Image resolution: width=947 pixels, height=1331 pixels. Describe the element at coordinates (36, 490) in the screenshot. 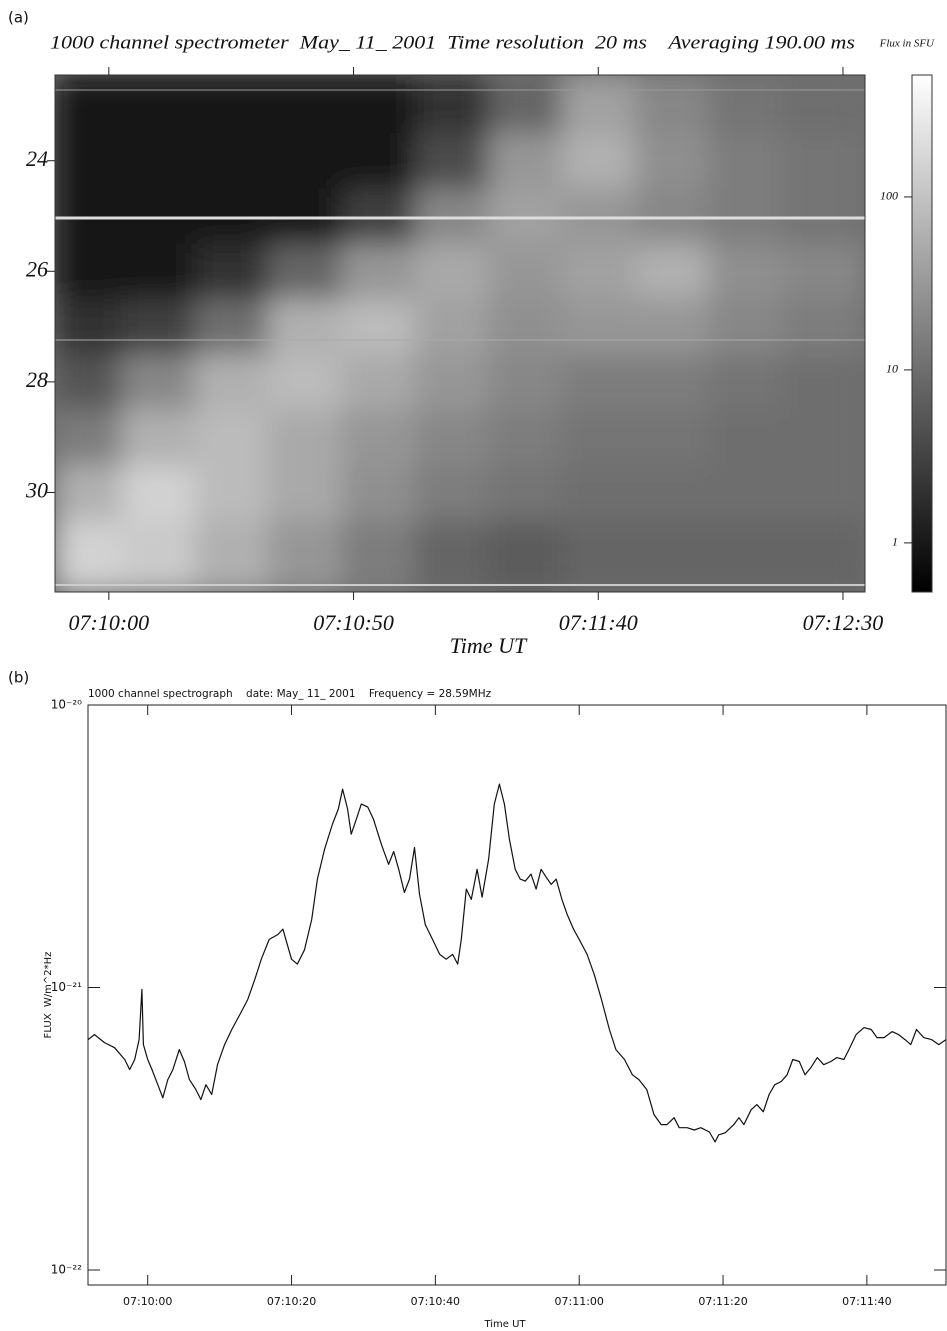

I see `y-tick-label: 30` at that location.